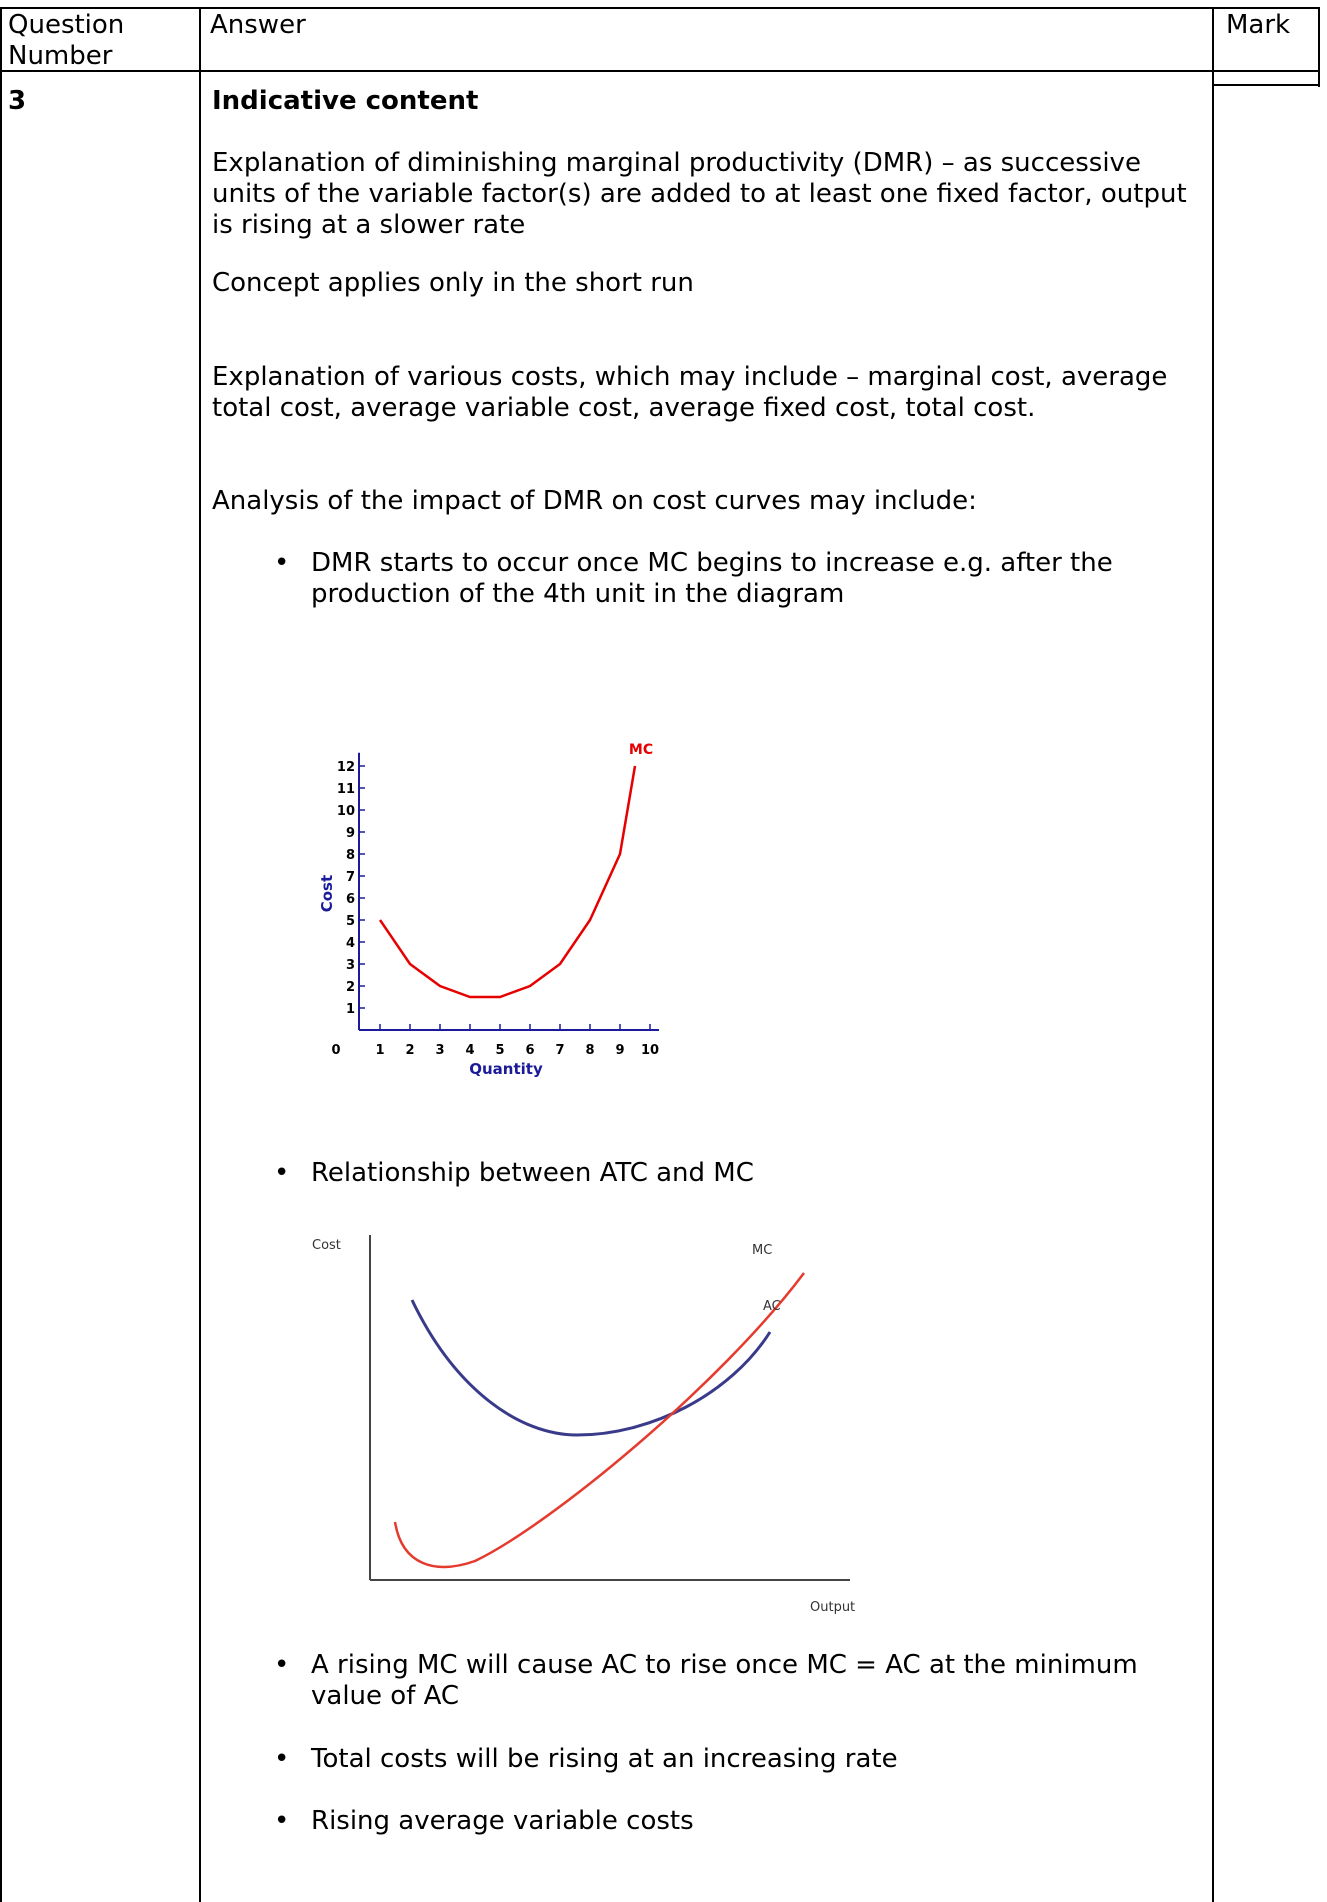  What do you see at coordinates (258, 25) in the screenshot?
I see `header-answer: Answer` at bounding box center [258, 25].